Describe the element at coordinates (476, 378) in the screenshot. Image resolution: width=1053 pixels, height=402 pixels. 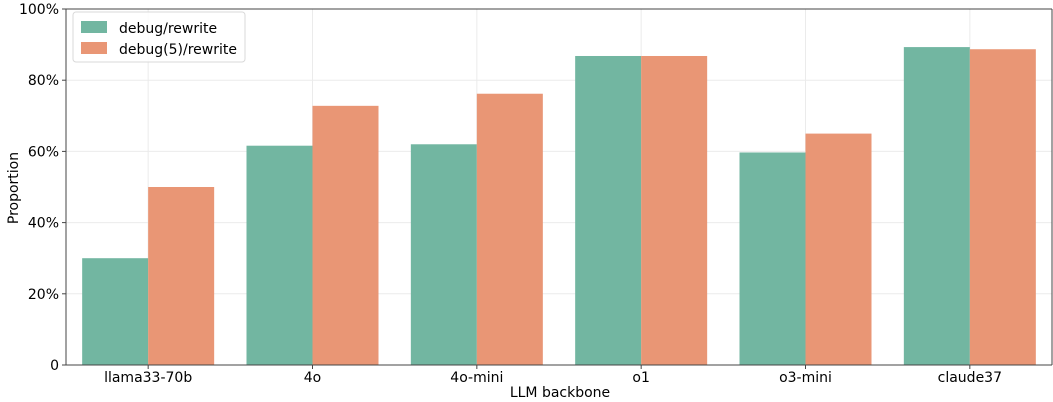
I see `x-tick-label: 4o-mini` at that location.